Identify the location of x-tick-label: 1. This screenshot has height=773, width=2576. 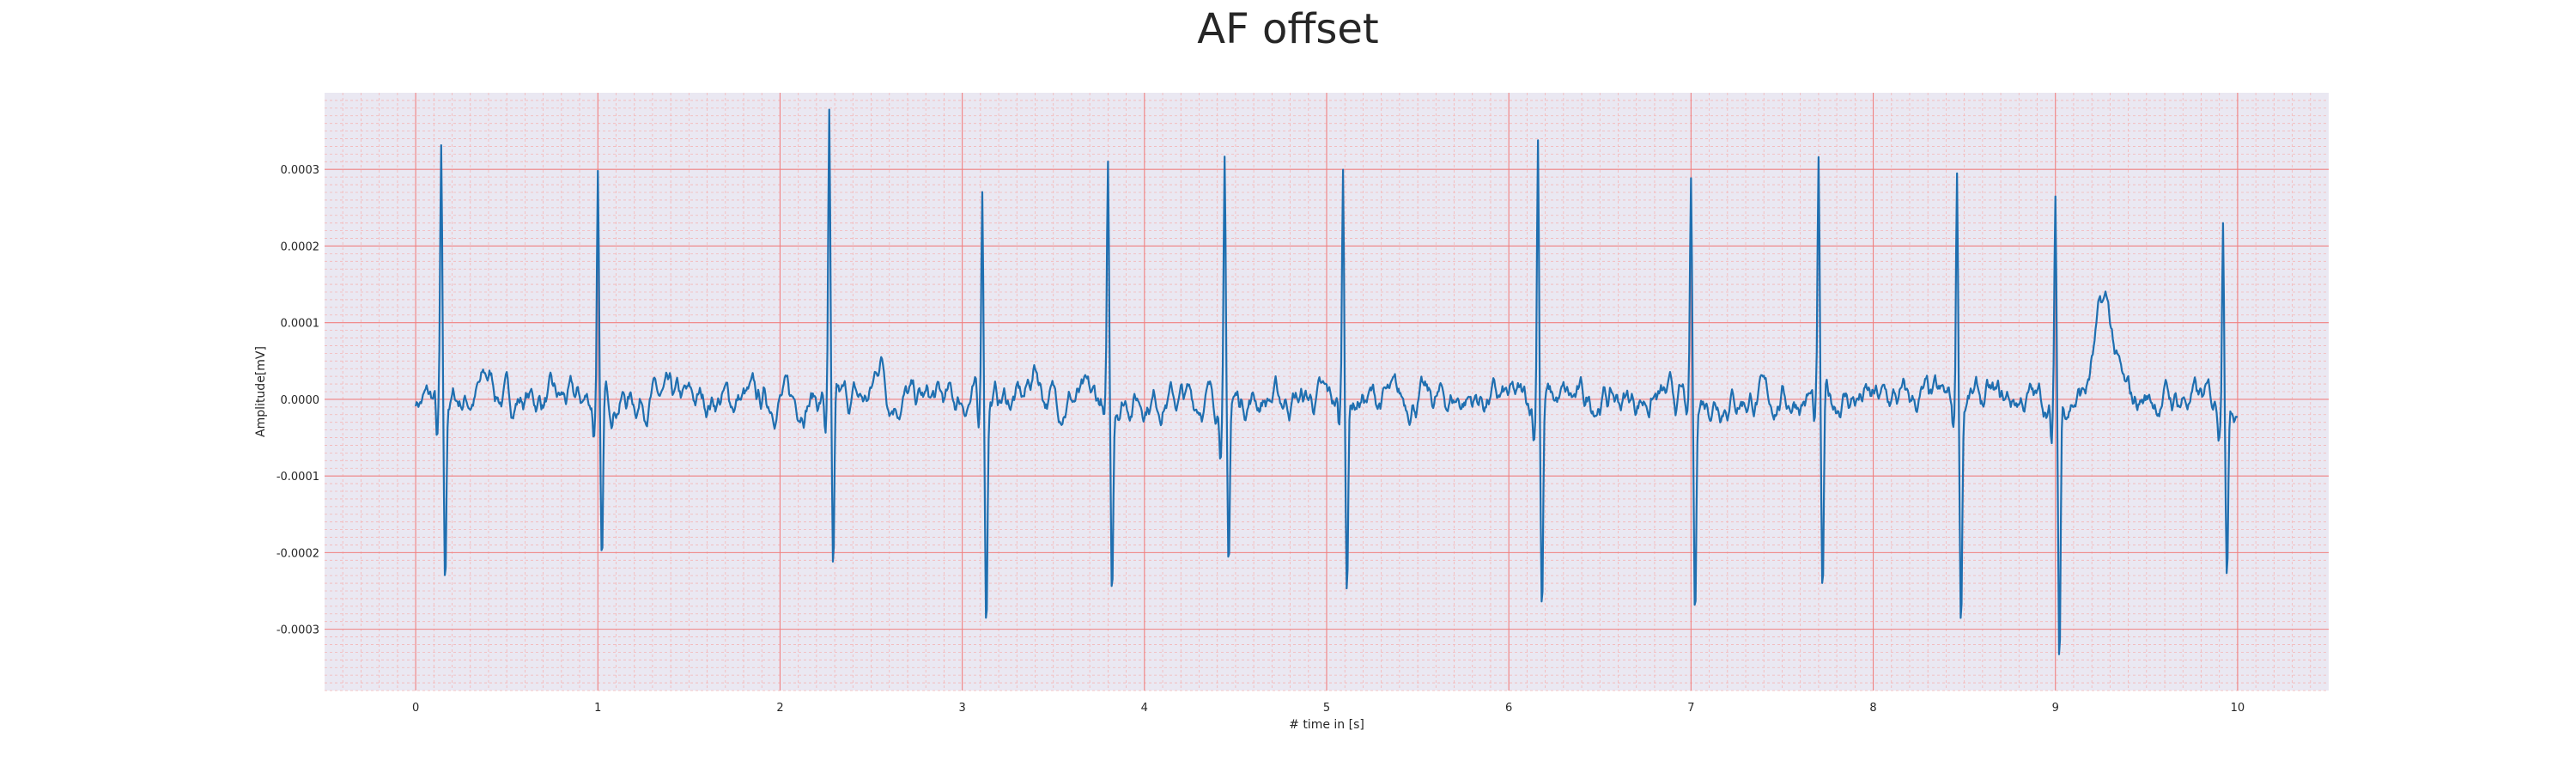
(597, 708).